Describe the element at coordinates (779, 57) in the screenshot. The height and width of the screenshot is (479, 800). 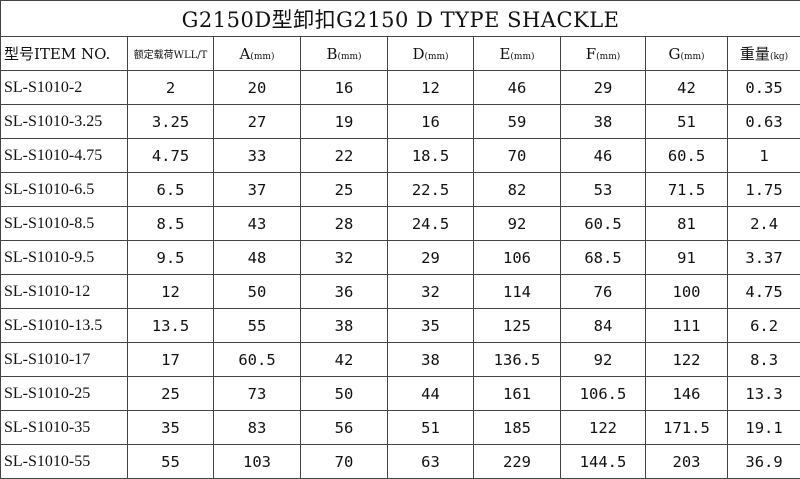
I see `column-header-unit: (kg)` at that location.